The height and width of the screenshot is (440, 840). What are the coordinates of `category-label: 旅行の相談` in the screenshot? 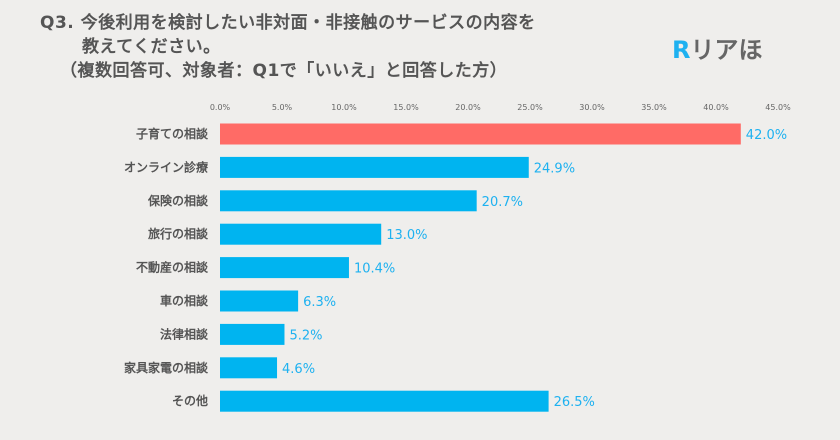 It's located at (178, 233).